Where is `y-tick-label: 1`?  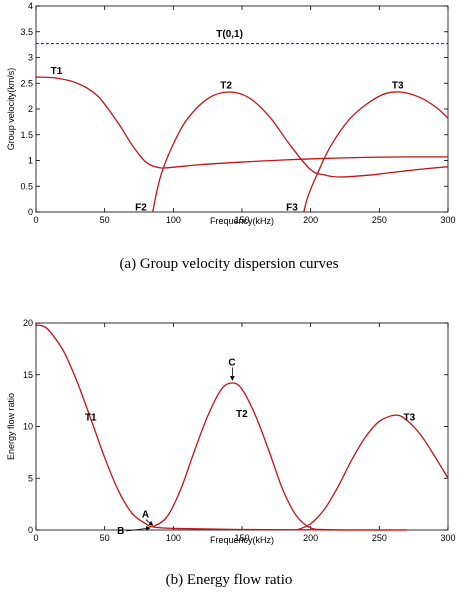 y-tick-label: 1 is located at coordinates (30, 161).